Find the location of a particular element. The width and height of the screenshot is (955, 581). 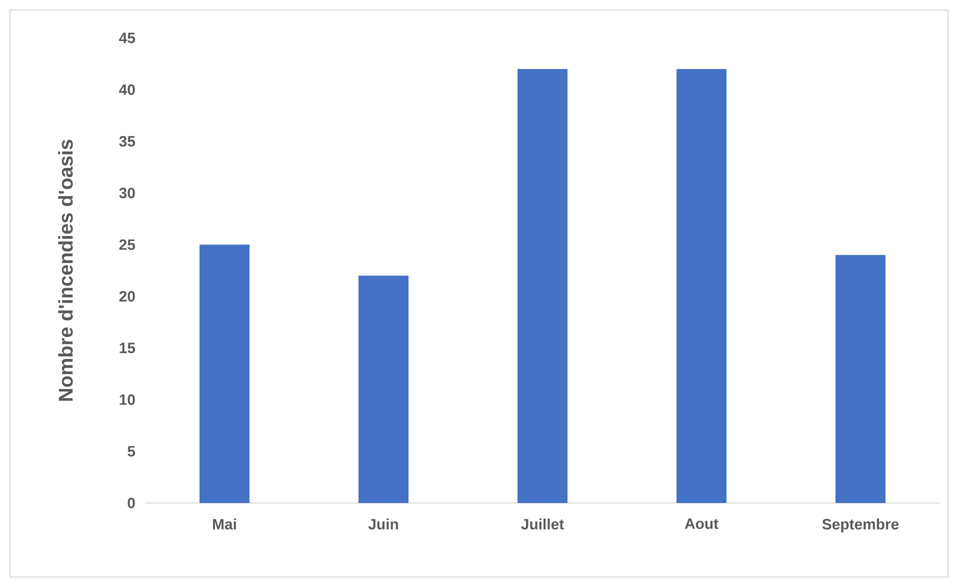

x-tick-label: Mai is located at coordinates (224, 524).